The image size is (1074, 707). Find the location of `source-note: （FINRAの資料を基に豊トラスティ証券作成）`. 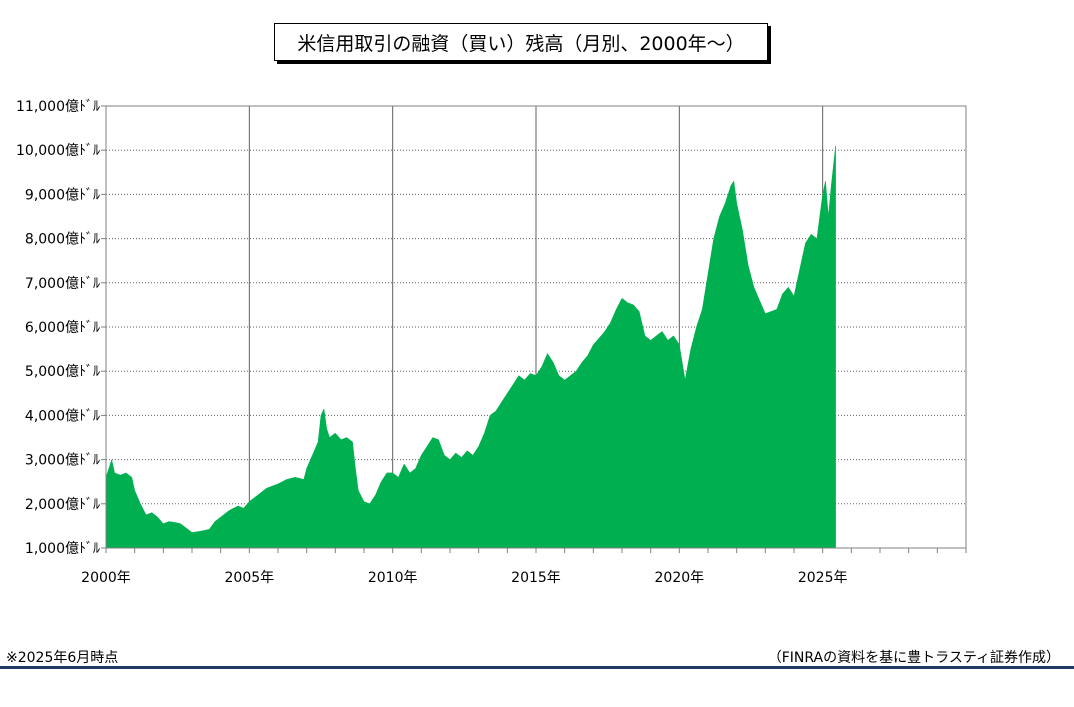

source-note: （FINRAの資料を基に豊トラスティ証券作成） is located at coordinates (913, 658).